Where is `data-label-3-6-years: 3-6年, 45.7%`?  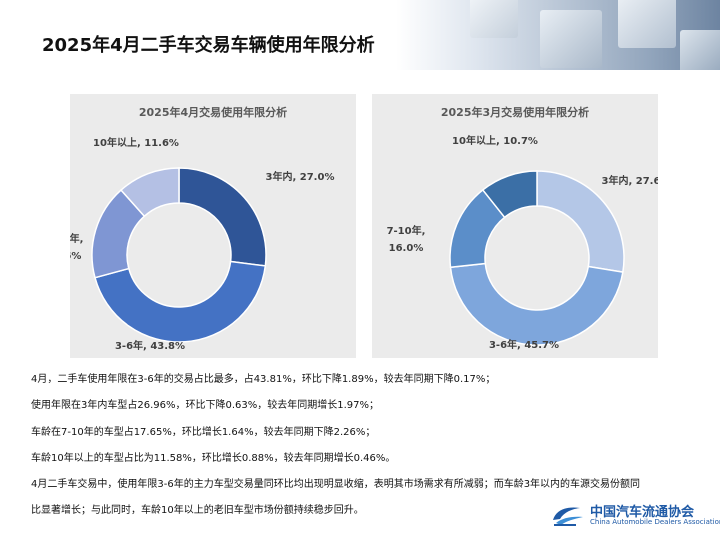
data-label-3-6-years: 3-6年, 45.7% is located at coordinates (524, 344).